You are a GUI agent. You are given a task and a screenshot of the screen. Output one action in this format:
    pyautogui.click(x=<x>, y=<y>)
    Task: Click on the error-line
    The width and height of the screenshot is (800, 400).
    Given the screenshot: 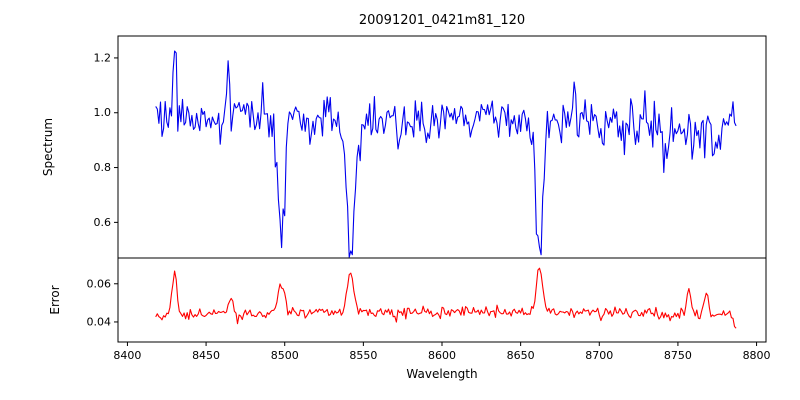 What is the action you would take?
    pyautogui.click(x=446, y=298)
    